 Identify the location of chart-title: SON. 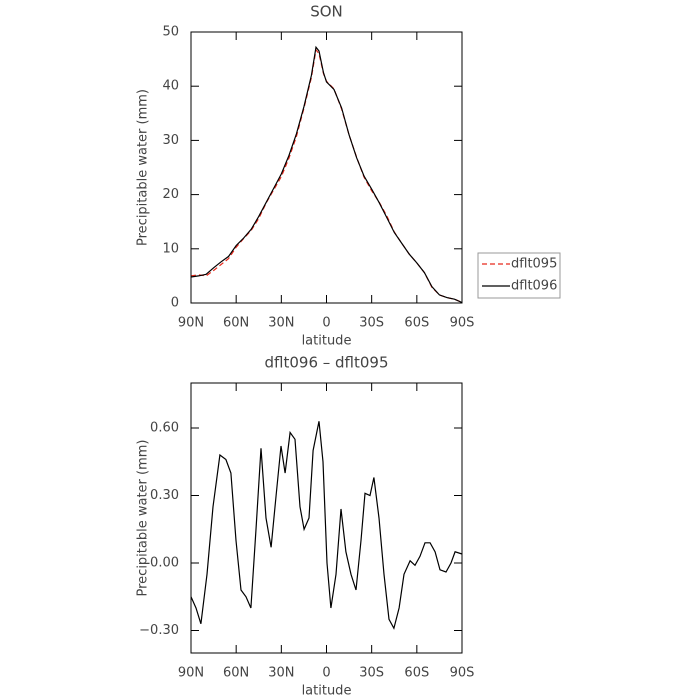
(326, 12).